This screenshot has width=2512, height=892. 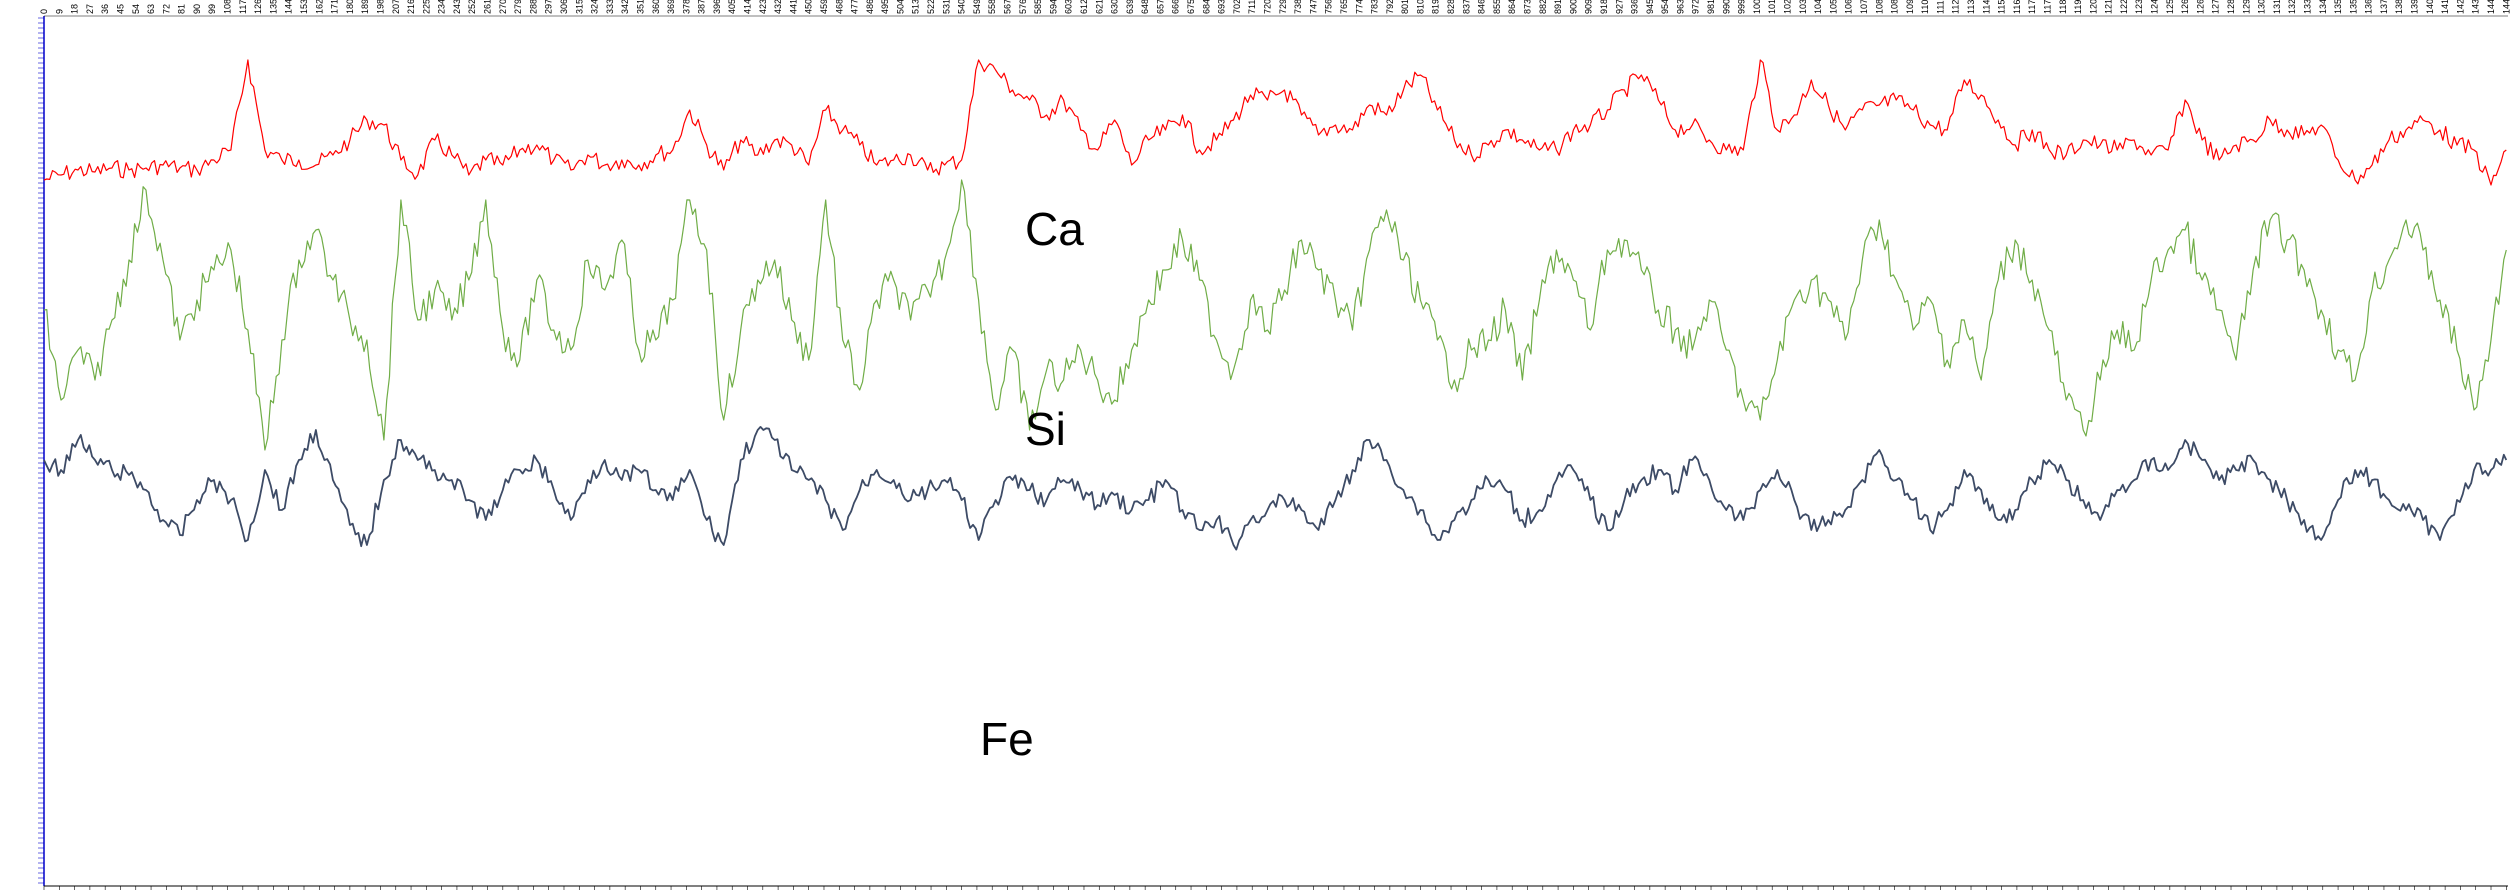 What do you see at coordinates (1145, 7) in the screenshot?
I see `x-tick-label: 648` at bounding box center [1145, 7].